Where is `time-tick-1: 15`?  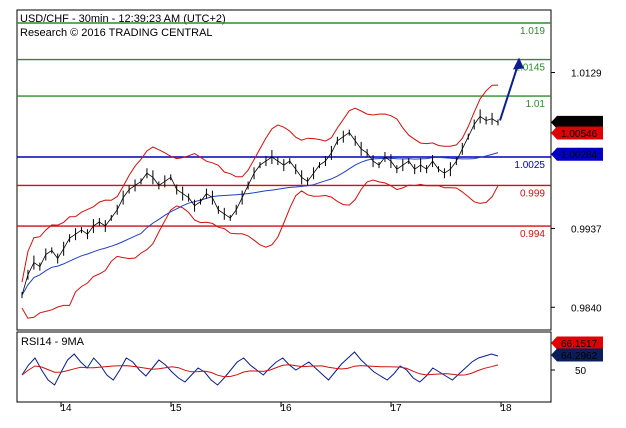 time-tick-1: 15 is located at coordinates (176, 408).